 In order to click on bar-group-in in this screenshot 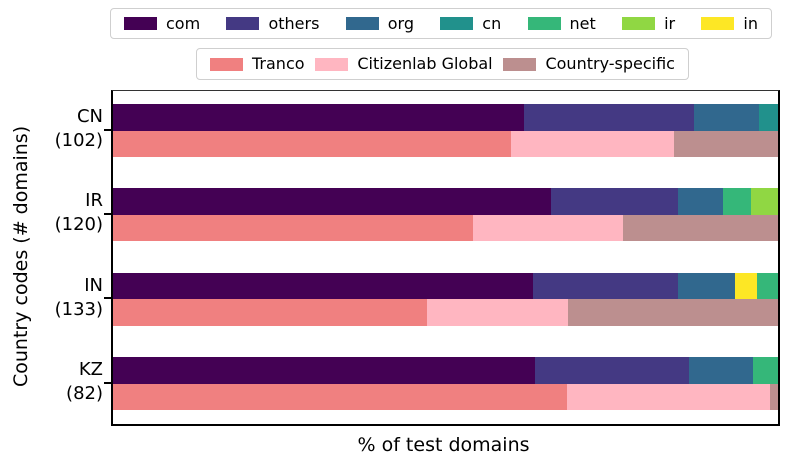, I will do `click(445, 299)`.